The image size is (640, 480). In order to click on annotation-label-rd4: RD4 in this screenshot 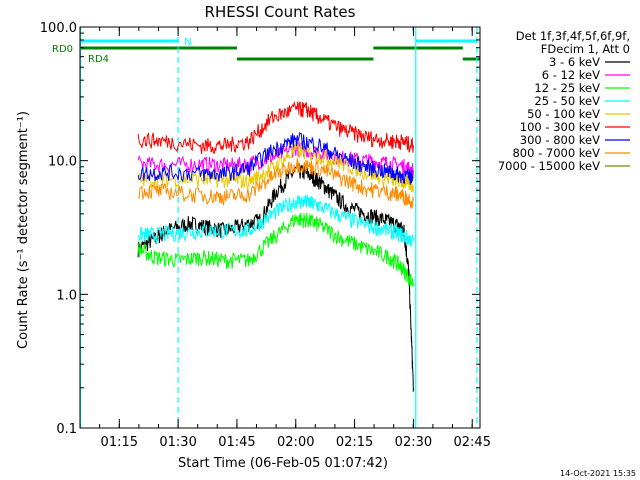, I will do `click(98, 59)`.